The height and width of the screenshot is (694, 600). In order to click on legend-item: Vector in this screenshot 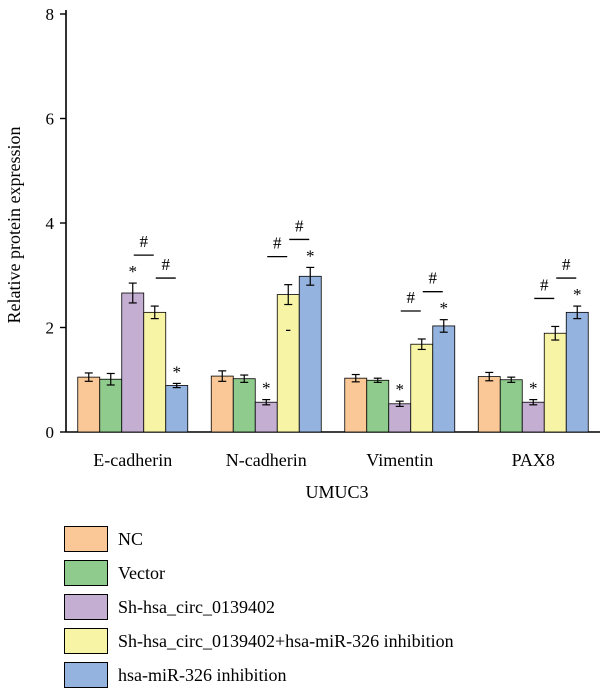, I will do `click(259, 573)`.